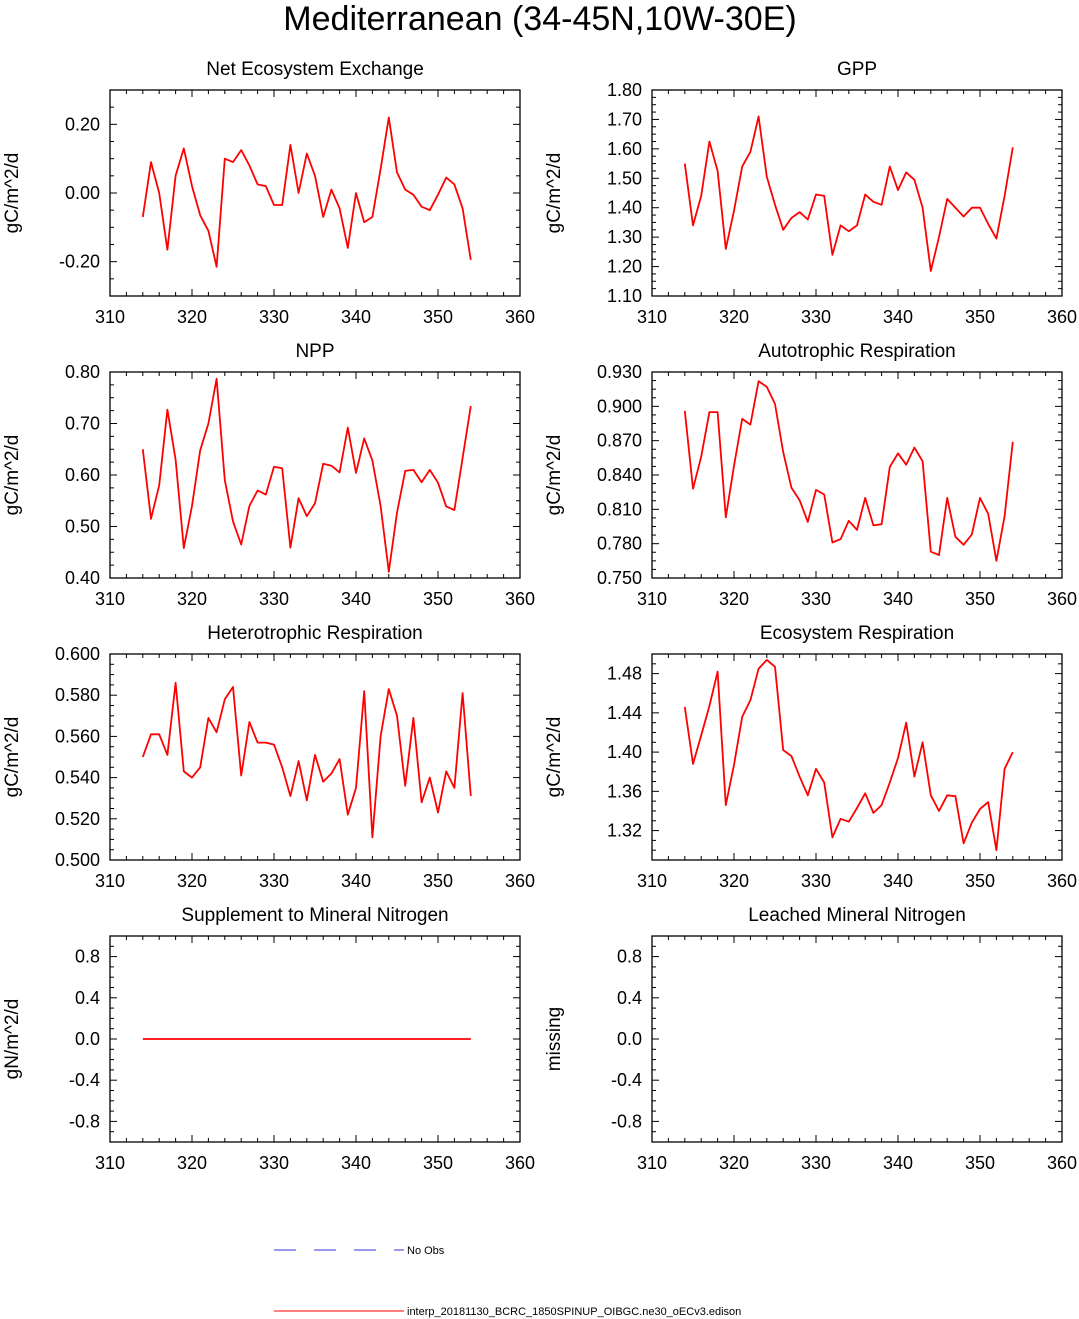 The height and width of the screenshot is (1319, 1079). Describe the element at coordinates (624, 296) in the screenshot. I see `y-tick-label: 1.10` at that location.